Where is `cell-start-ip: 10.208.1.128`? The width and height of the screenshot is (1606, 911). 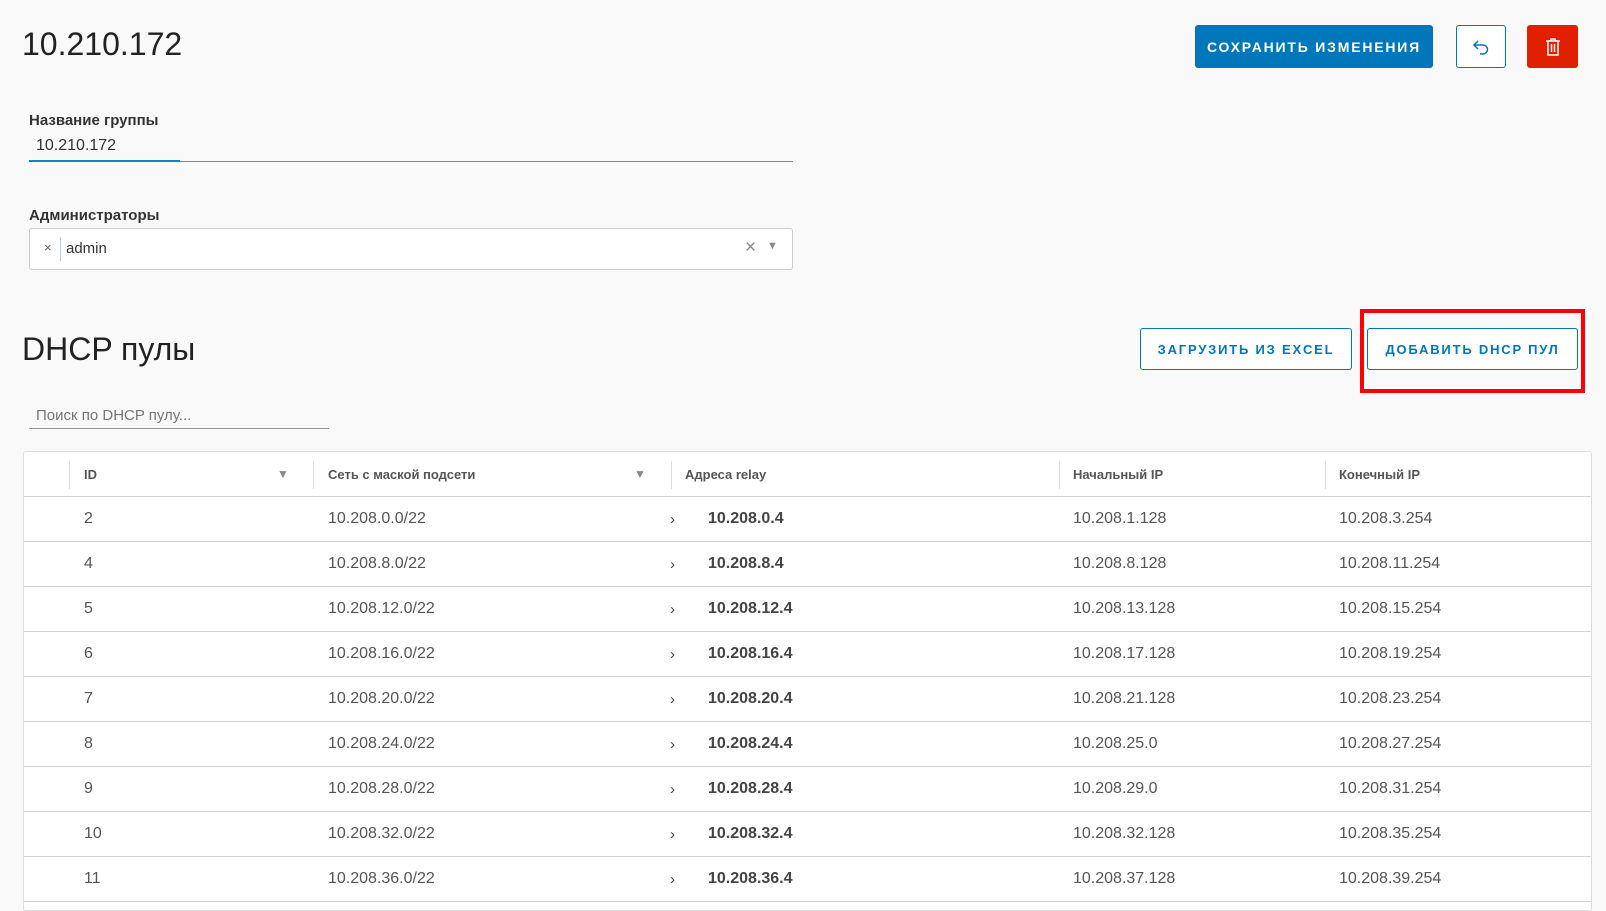 cell-start-ip: 10.208.1.128 is located at coordinates (1120, 518).